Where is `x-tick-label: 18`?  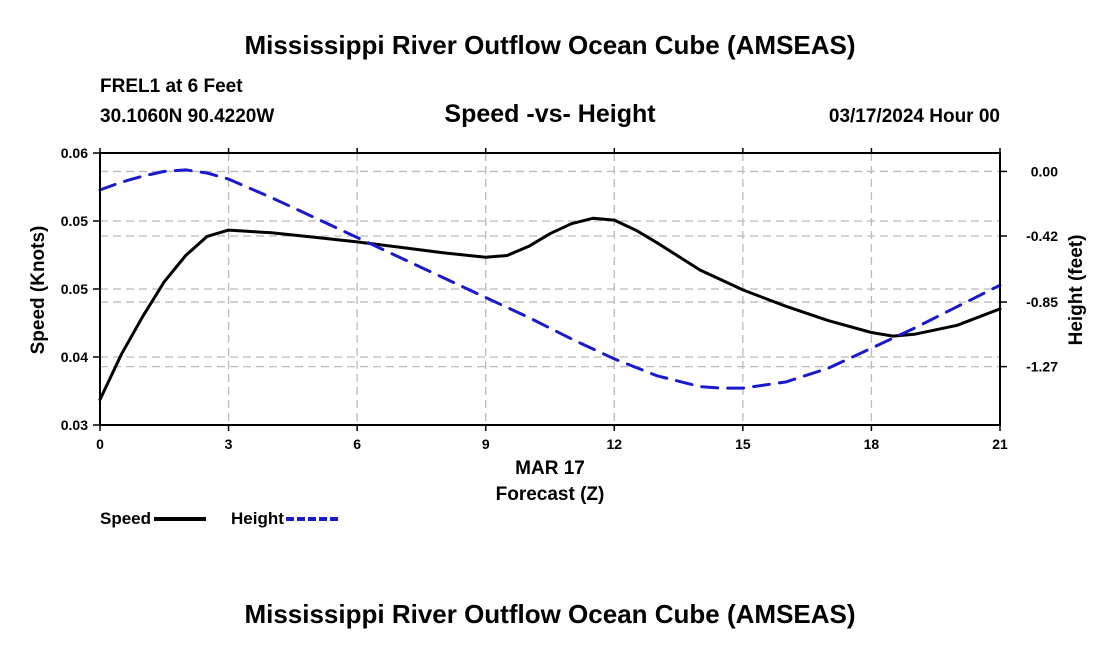
x-tick-label: 18 is located at coordinates (872, 444).